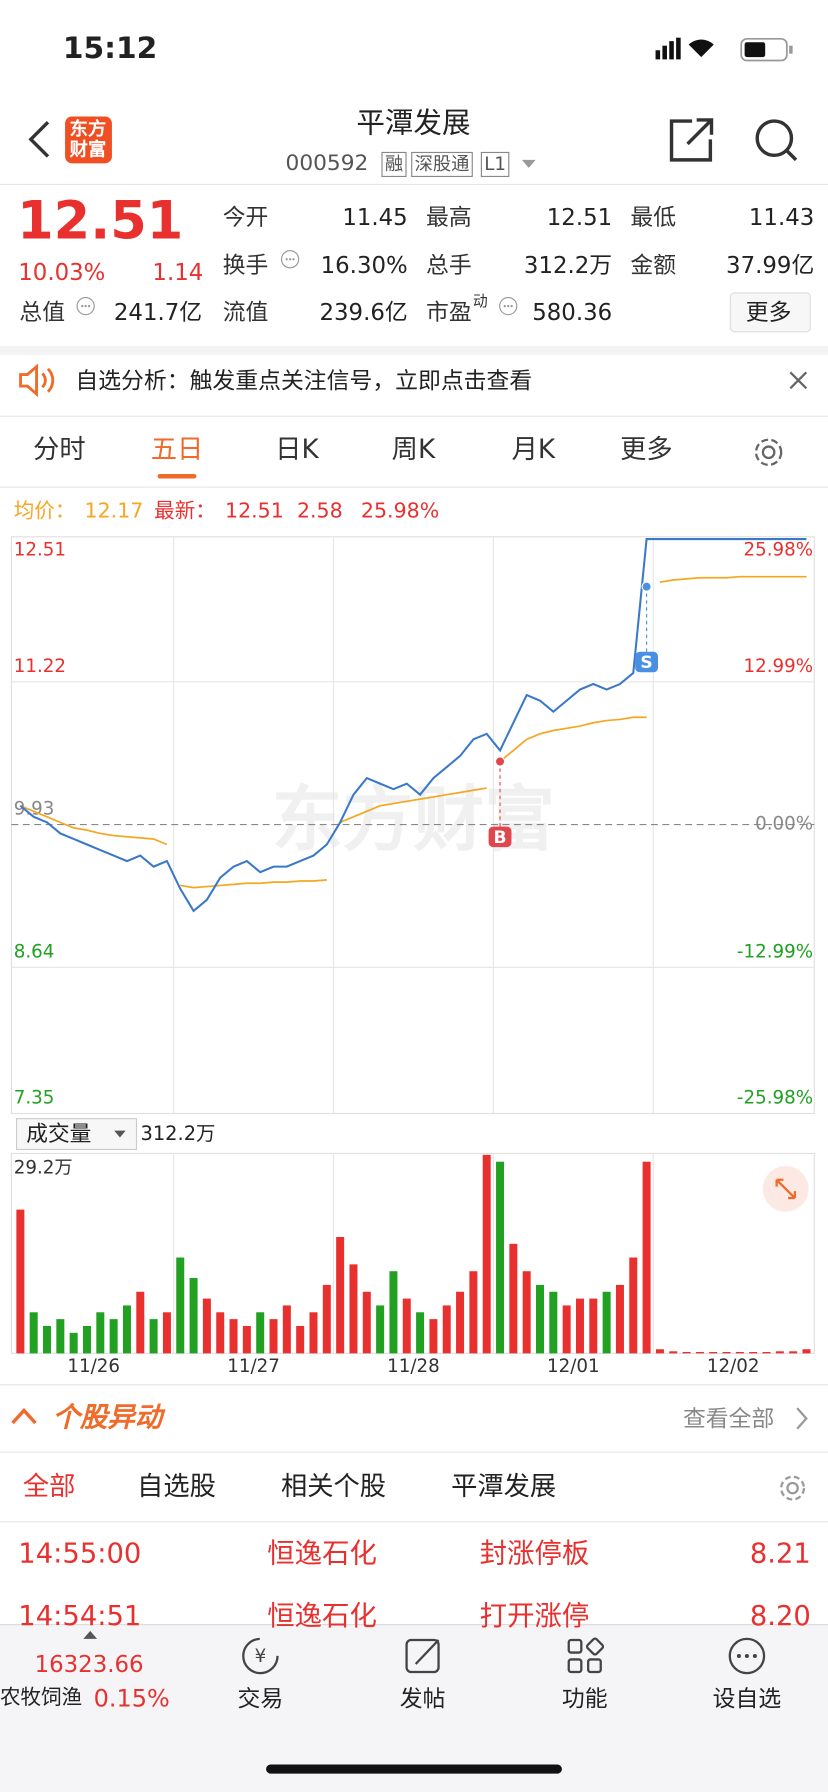 Image resolution: width=828 pixels, height=1792 pixels. I want to click on news-tab: 自选股, so click(176, 1487).